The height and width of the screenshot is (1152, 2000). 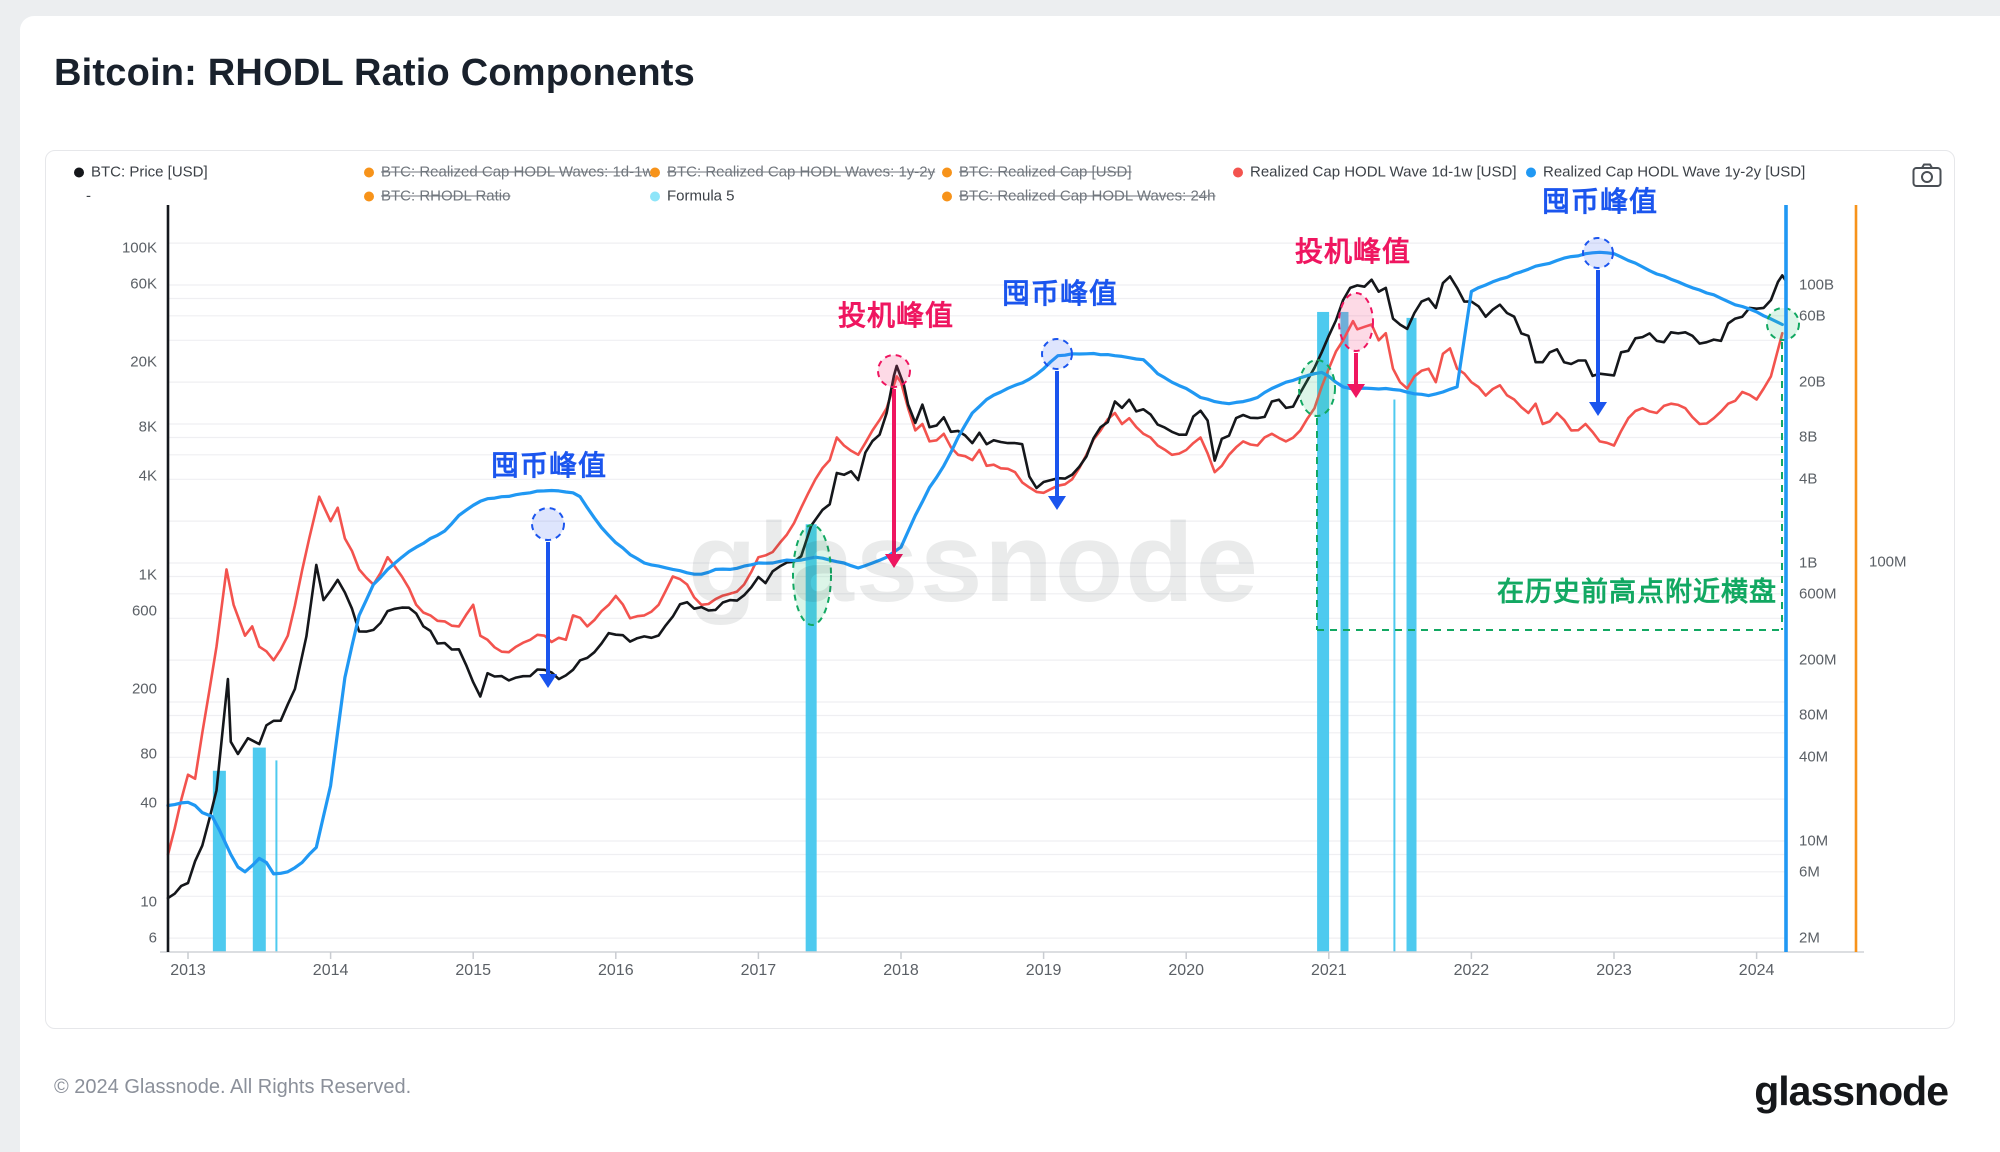 I want to click on legend-item: BTC: Realized Cap HODL Waves: 1d-1w, so click(x=508, y=172).